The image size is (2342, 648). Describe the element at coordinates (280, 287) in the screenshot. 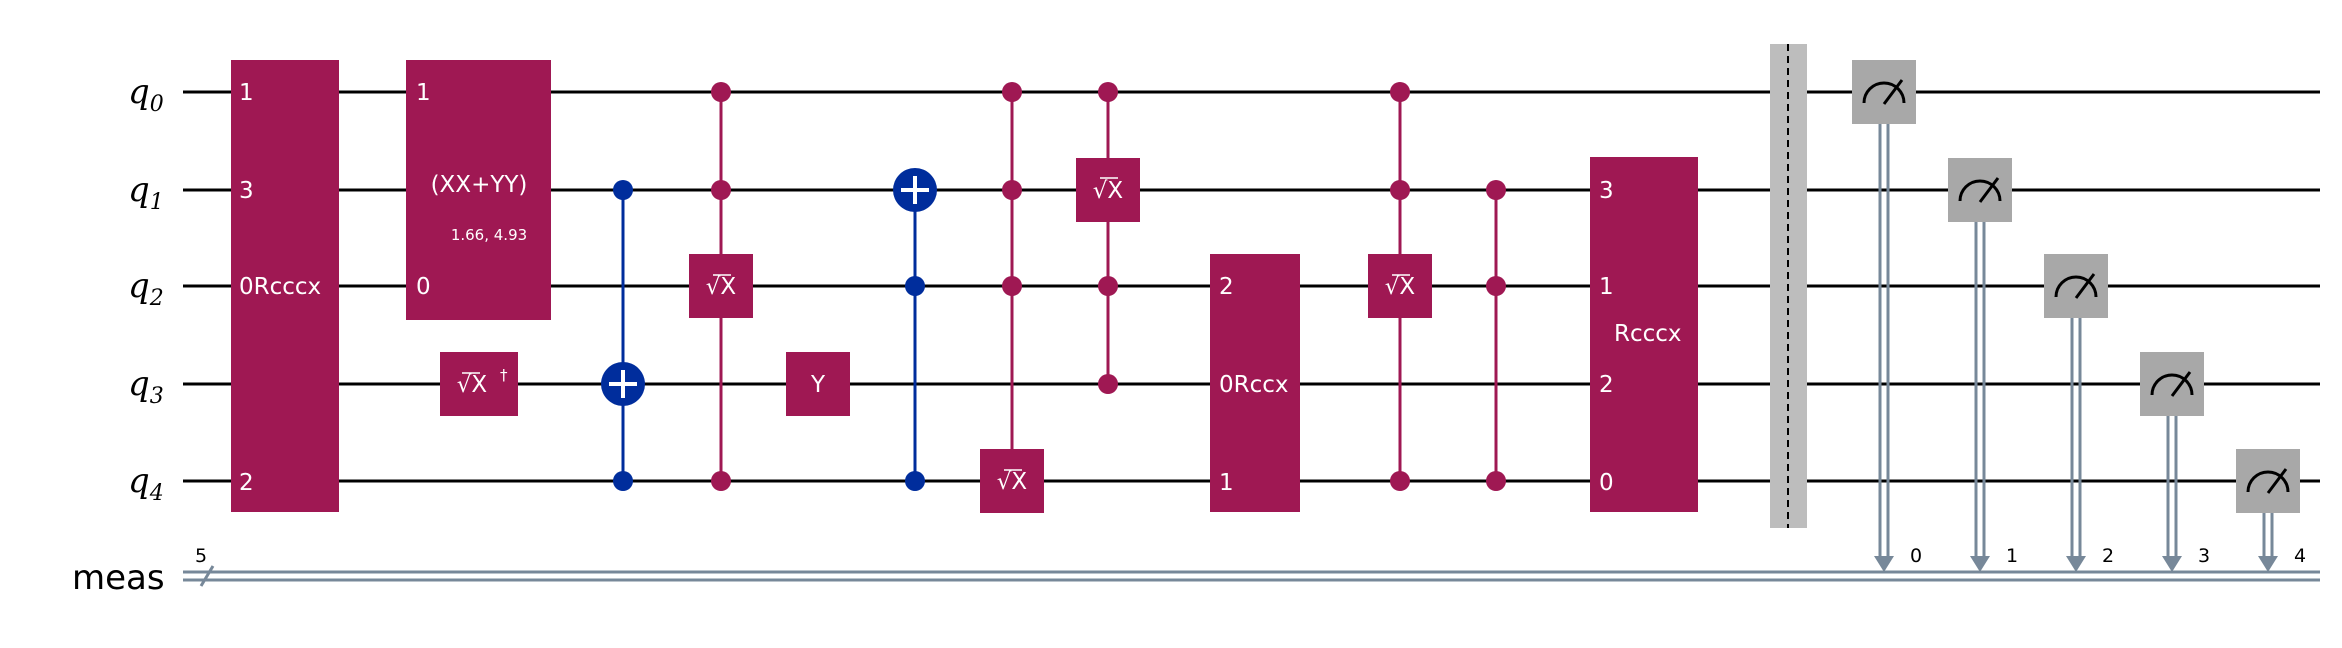

I see `gate-label: 0Rcccx` at that location.